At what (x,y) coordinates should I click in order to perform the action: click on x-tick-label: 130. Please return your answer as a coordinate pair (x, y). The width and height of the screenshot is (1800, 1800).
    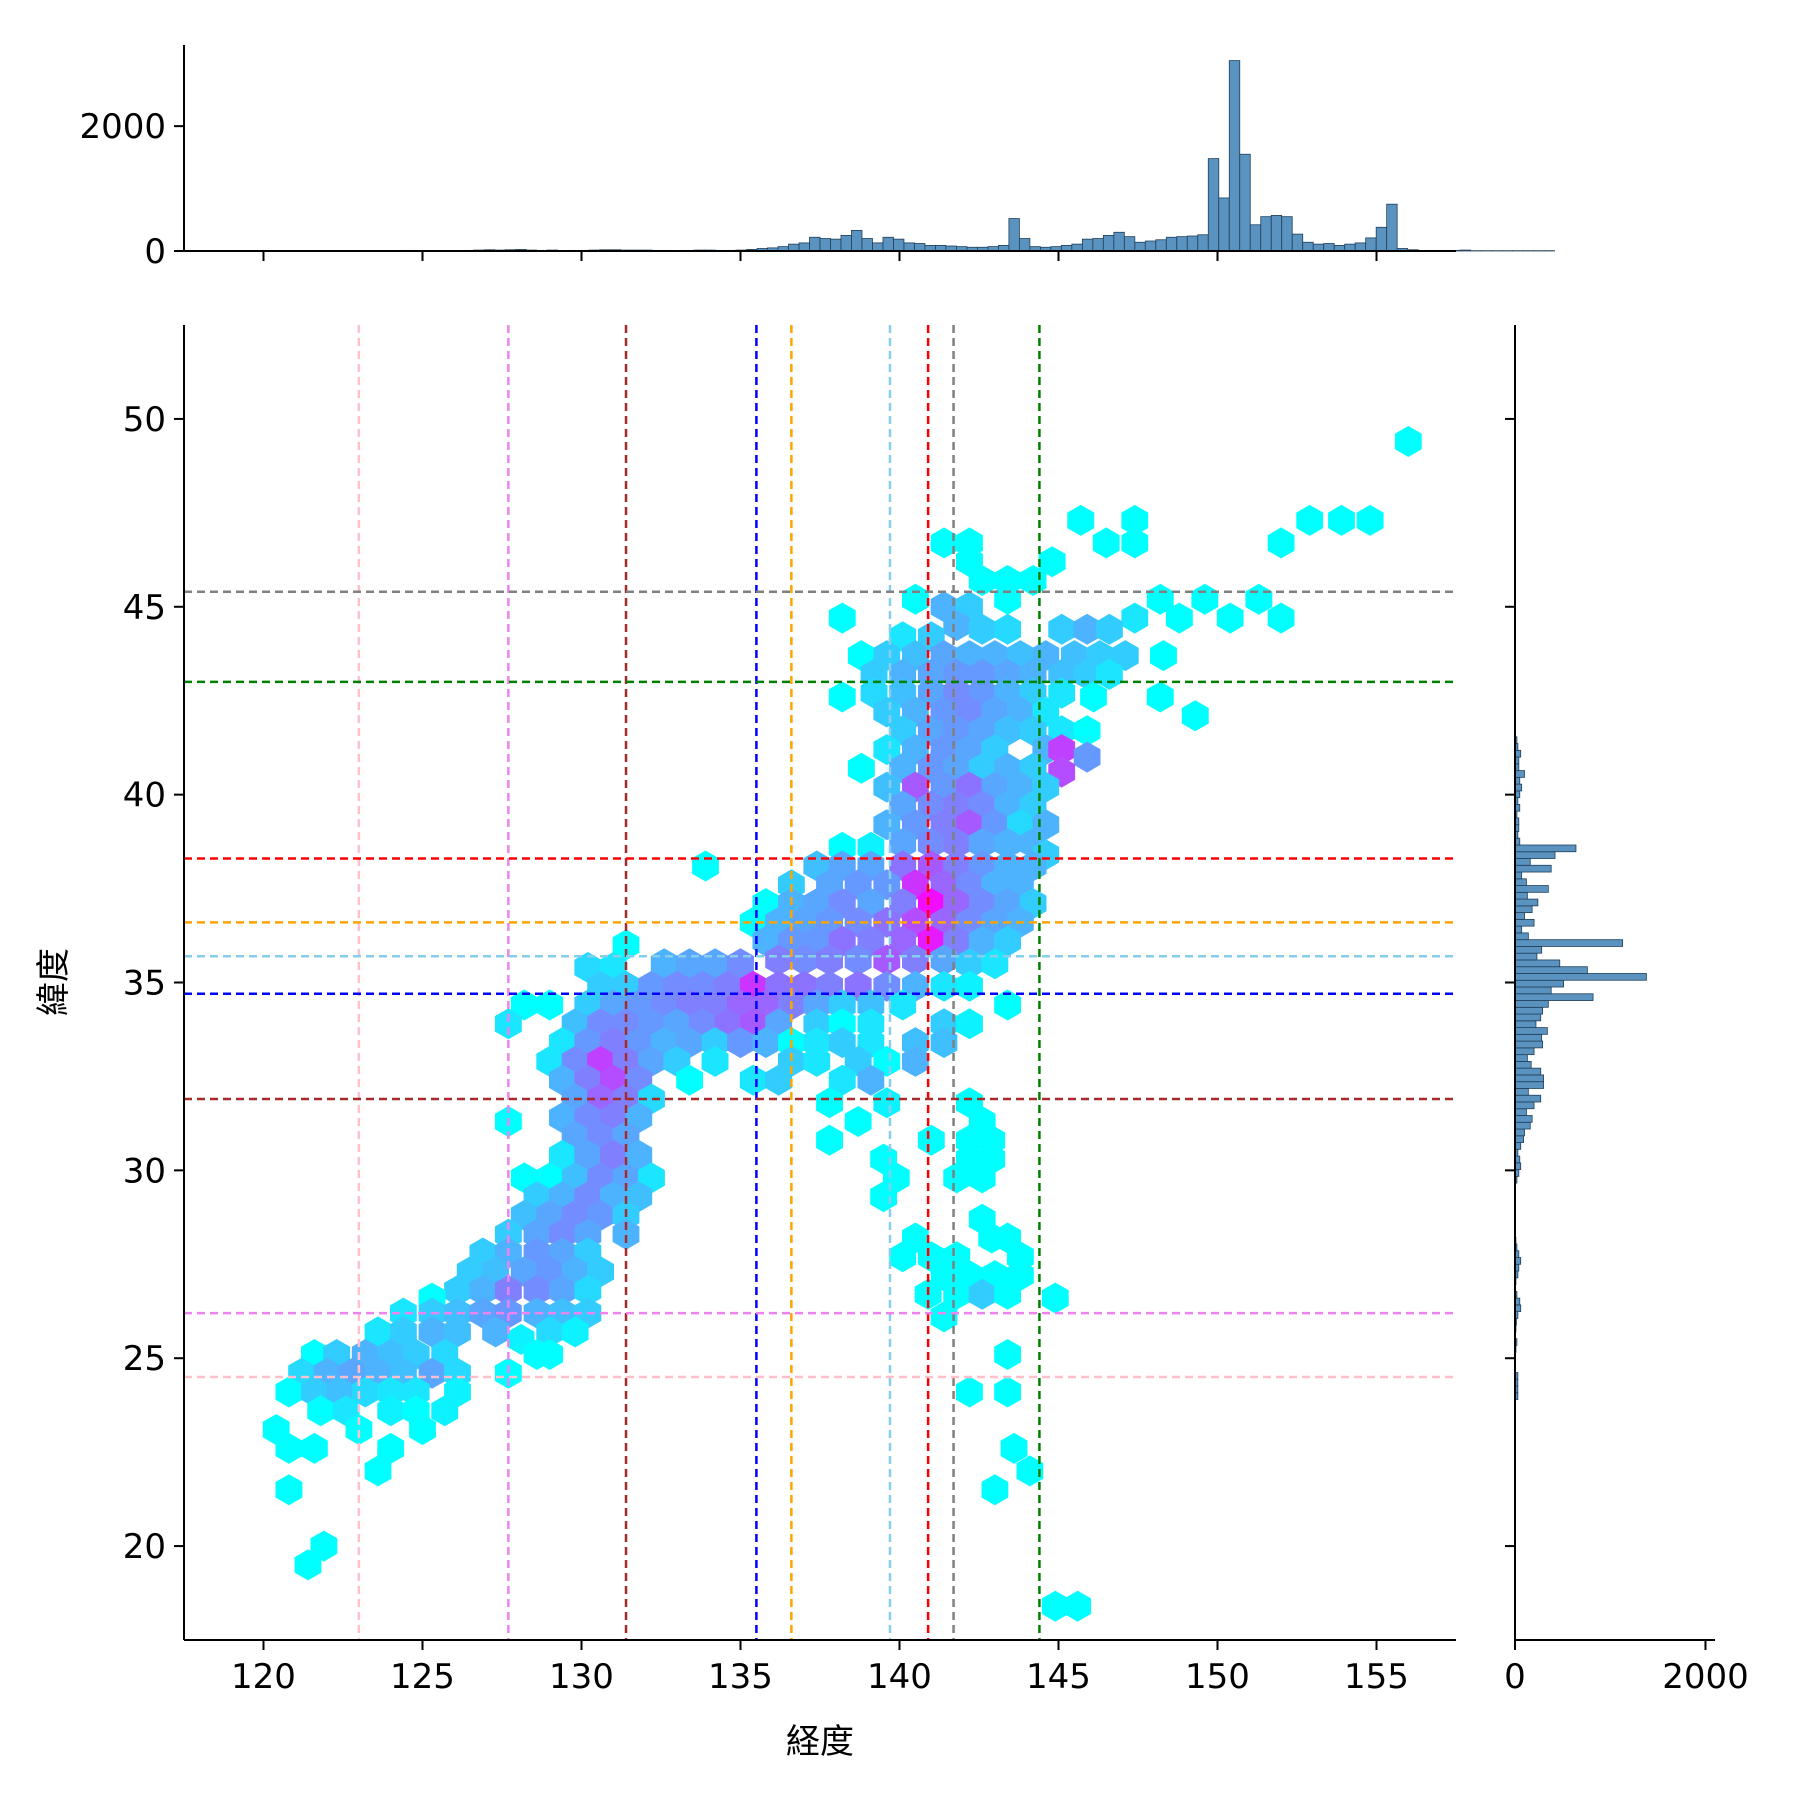
    Looking at the image, I should click on (581, 1677).